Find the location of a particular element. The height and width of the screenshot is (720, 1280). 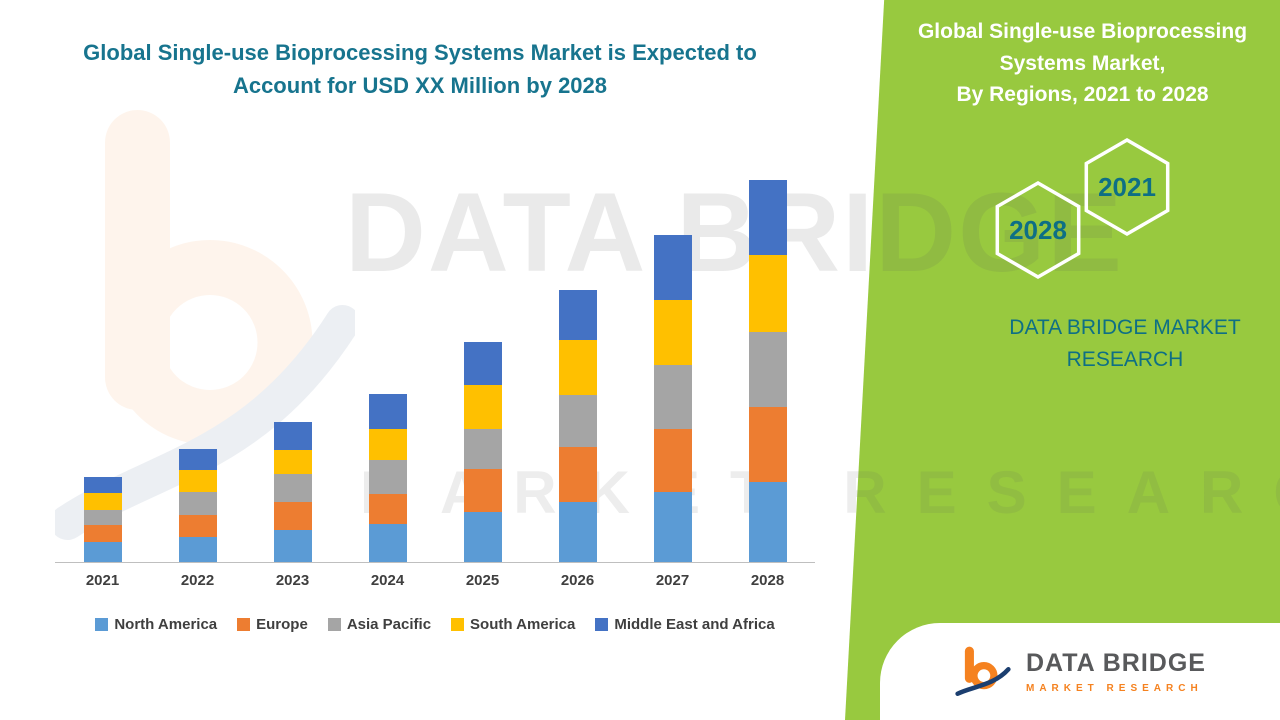

hexagon-years-group: 2028 2021 is located at coordinates (1090, 219).